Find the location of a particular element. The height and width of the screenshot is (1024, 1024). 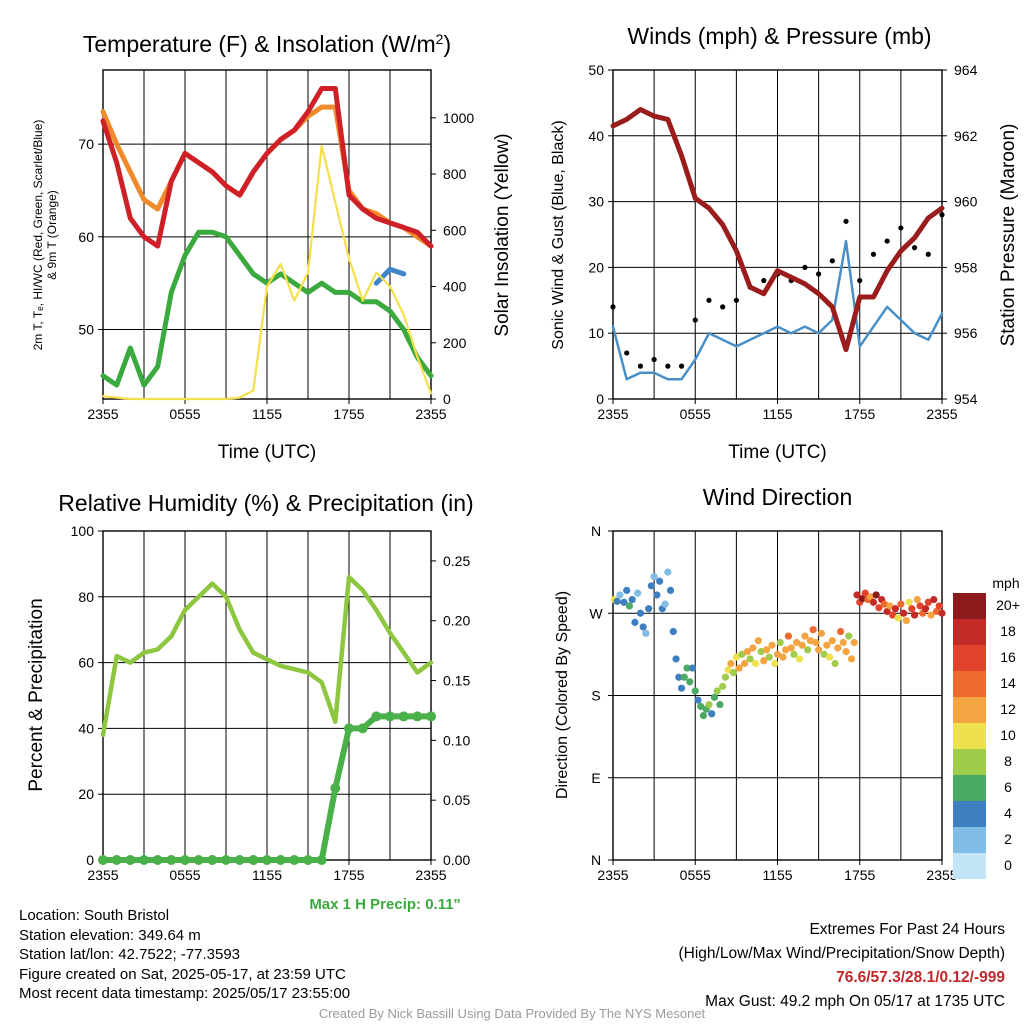

max-gust: Max Gust: 49.2 mph On 05/17 at 1735 UTC is located at coordinates (855, 1001).